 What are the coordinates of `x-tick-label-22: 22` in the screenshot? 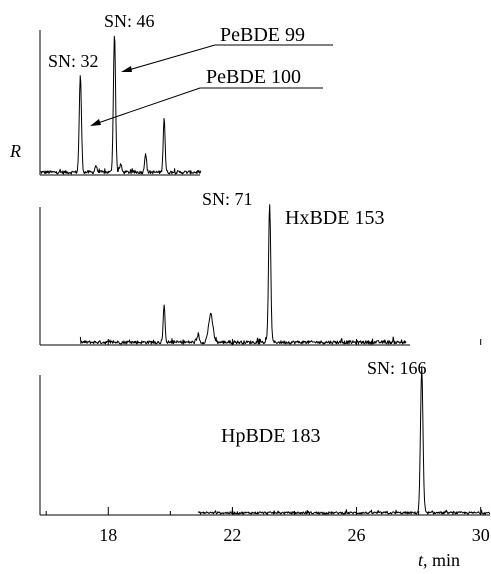 It's located at (232, 535).